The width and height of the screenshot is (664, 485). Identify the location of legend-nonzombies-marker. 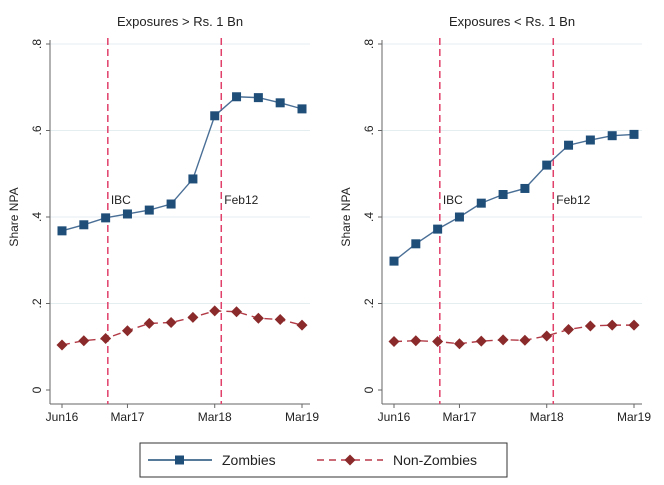
(350, 460).